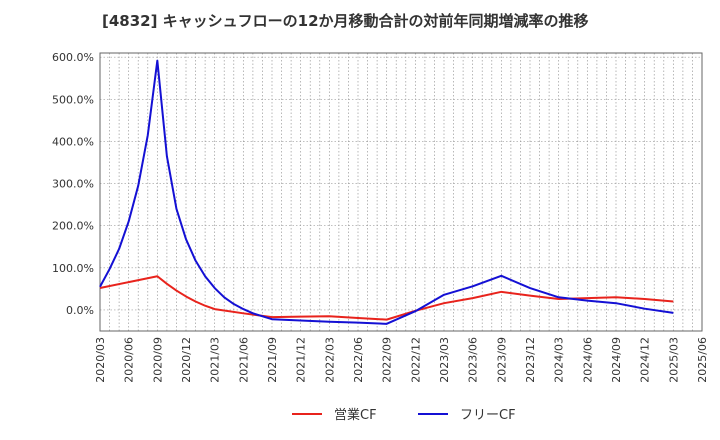  I want to click on x-tick-label: 2020/03, so click(100, 360).